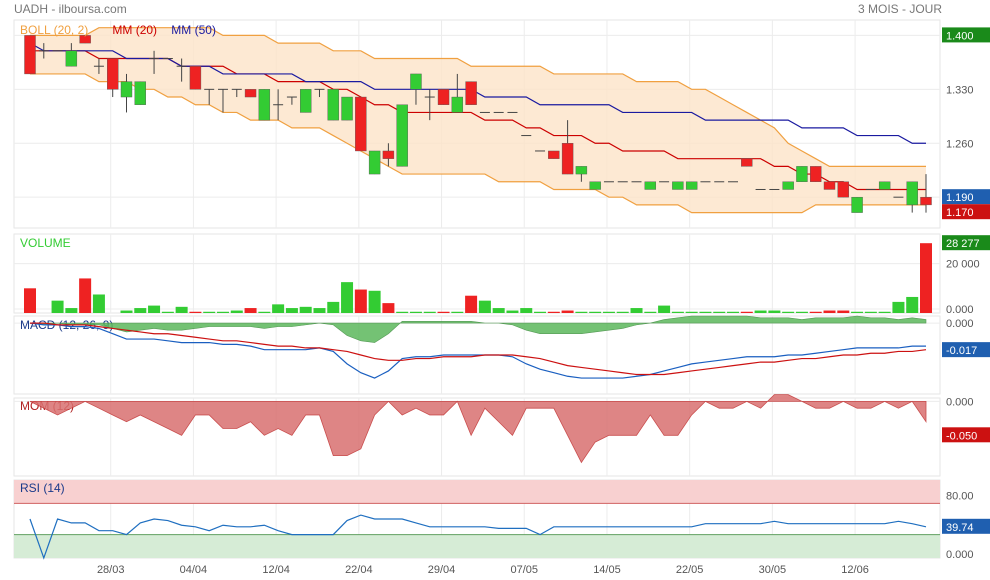 Image resolution: width=990 pixels, height=580 pixels. What do you see at coordinates (442, 570) in the screenshot?
I see `x-tick-label: 29/04` at bounding box center [442, 570].